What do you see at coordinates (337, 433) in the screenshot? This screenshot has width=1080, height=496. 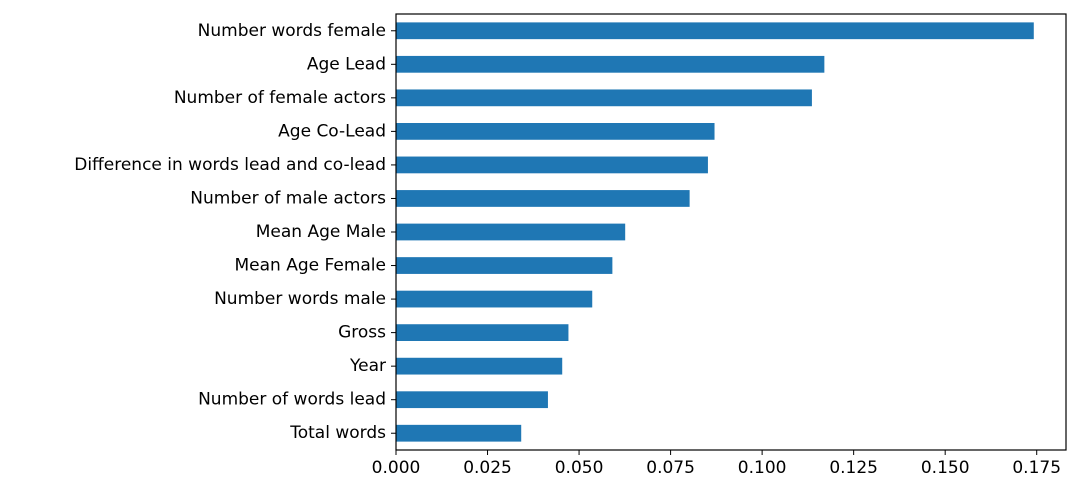 I see `y-tick-label: Total words` at bounding box center [337, 433].